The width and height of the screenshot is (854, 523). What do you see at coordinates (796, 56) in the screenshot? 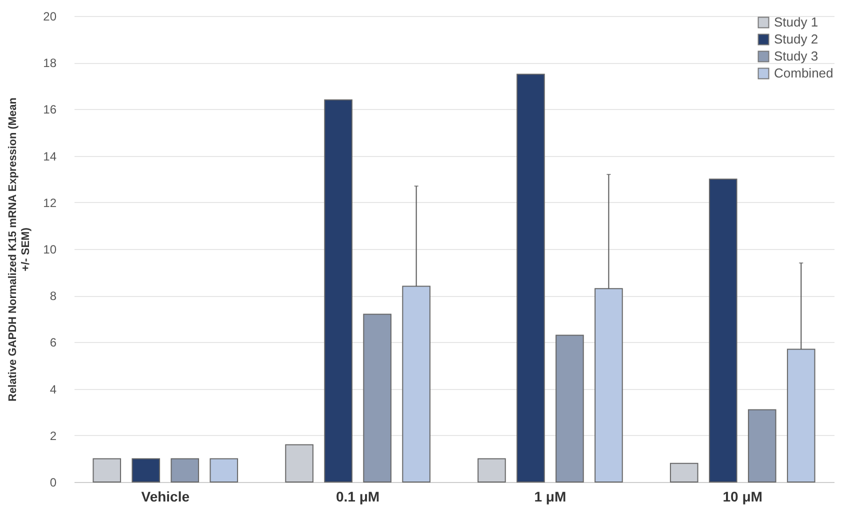
I see `legend-label: Study 3` at bounding box center [796, 56].